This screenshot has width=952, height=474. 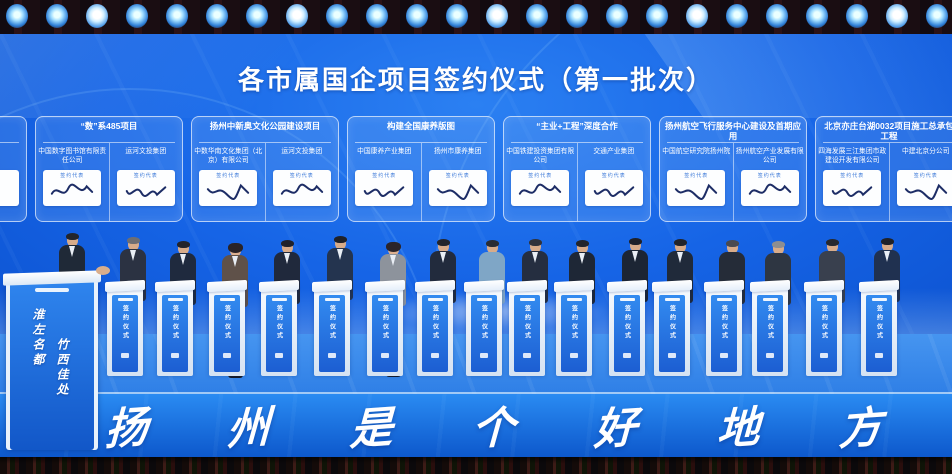 What do you see at coordinates (9, 188) in the screenshot?
I see `signature-card` at bounding box center [9, 188].